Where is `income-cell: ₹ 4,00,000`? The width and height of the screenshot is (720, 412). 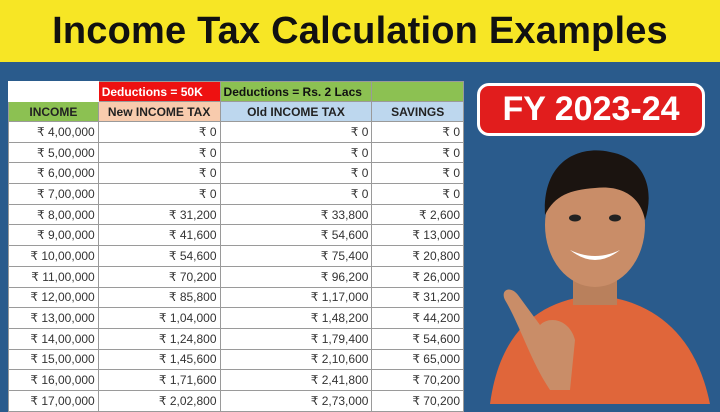 income-cell: ₹ 4,00,000 is located at coordinates (53, 132).